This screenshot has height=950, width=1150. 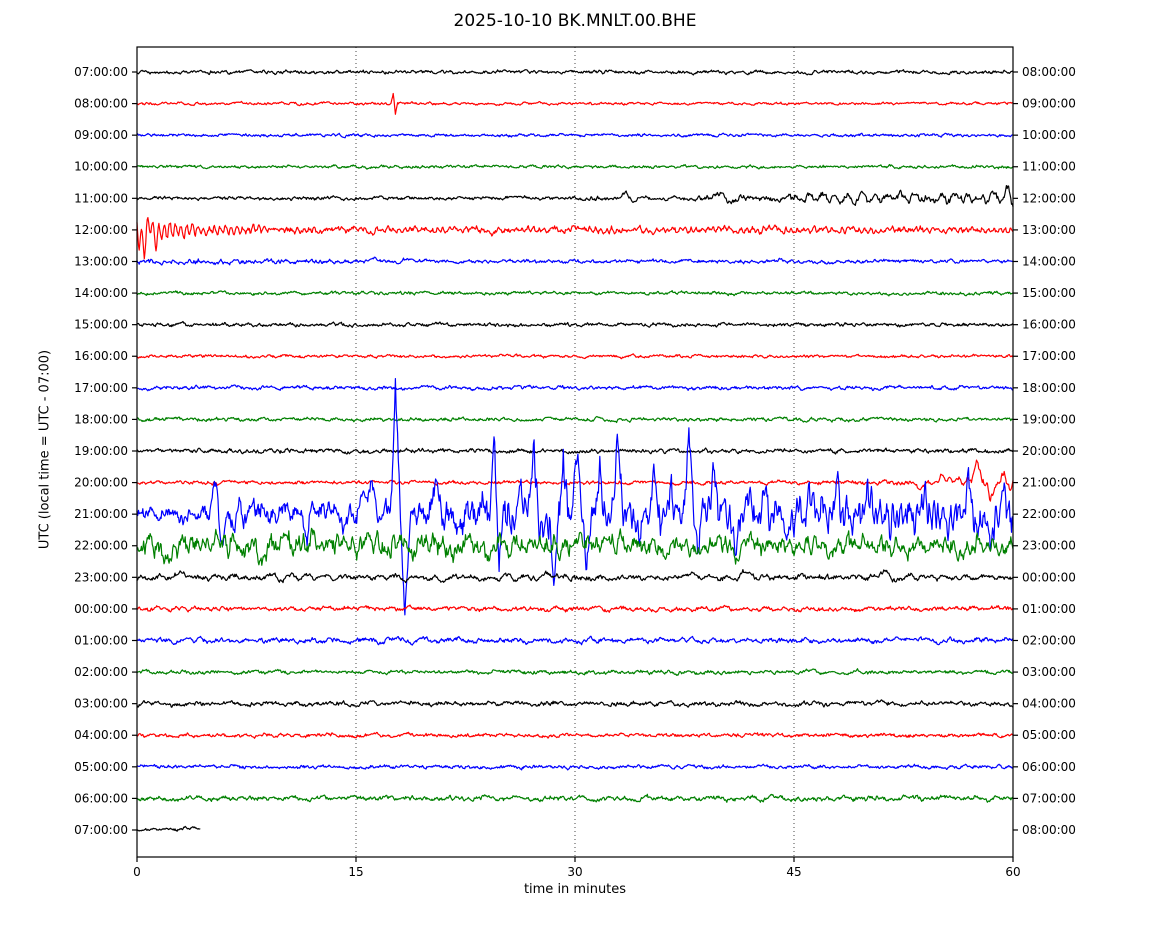 I want to click on left-utc-label: 12:00:00, so click(x=101, y=230).